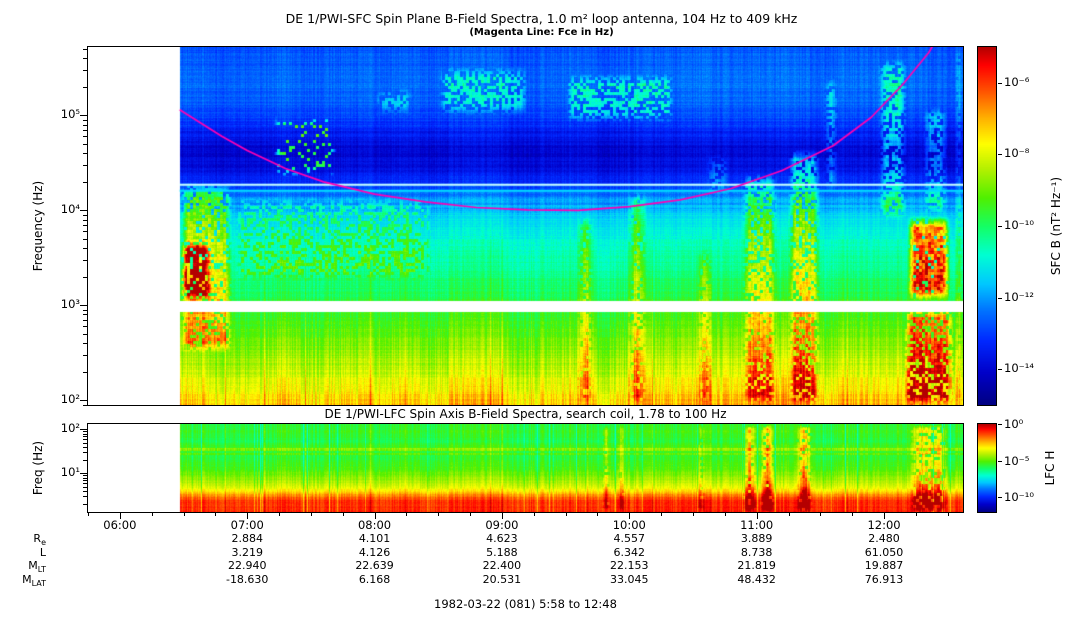 Image resolution: width=1083 pixels, height=620 pixels. I want to click on lfc-y-tick-label: 10², so click(70, 428).